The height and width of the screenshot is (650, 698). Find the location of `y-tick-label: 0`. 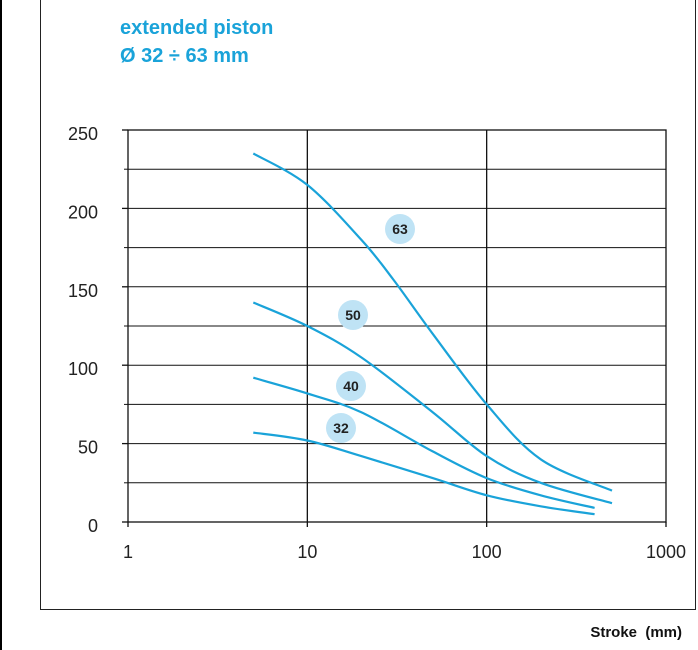

y-tick-label: 0 is located at coordinates (93, 526).